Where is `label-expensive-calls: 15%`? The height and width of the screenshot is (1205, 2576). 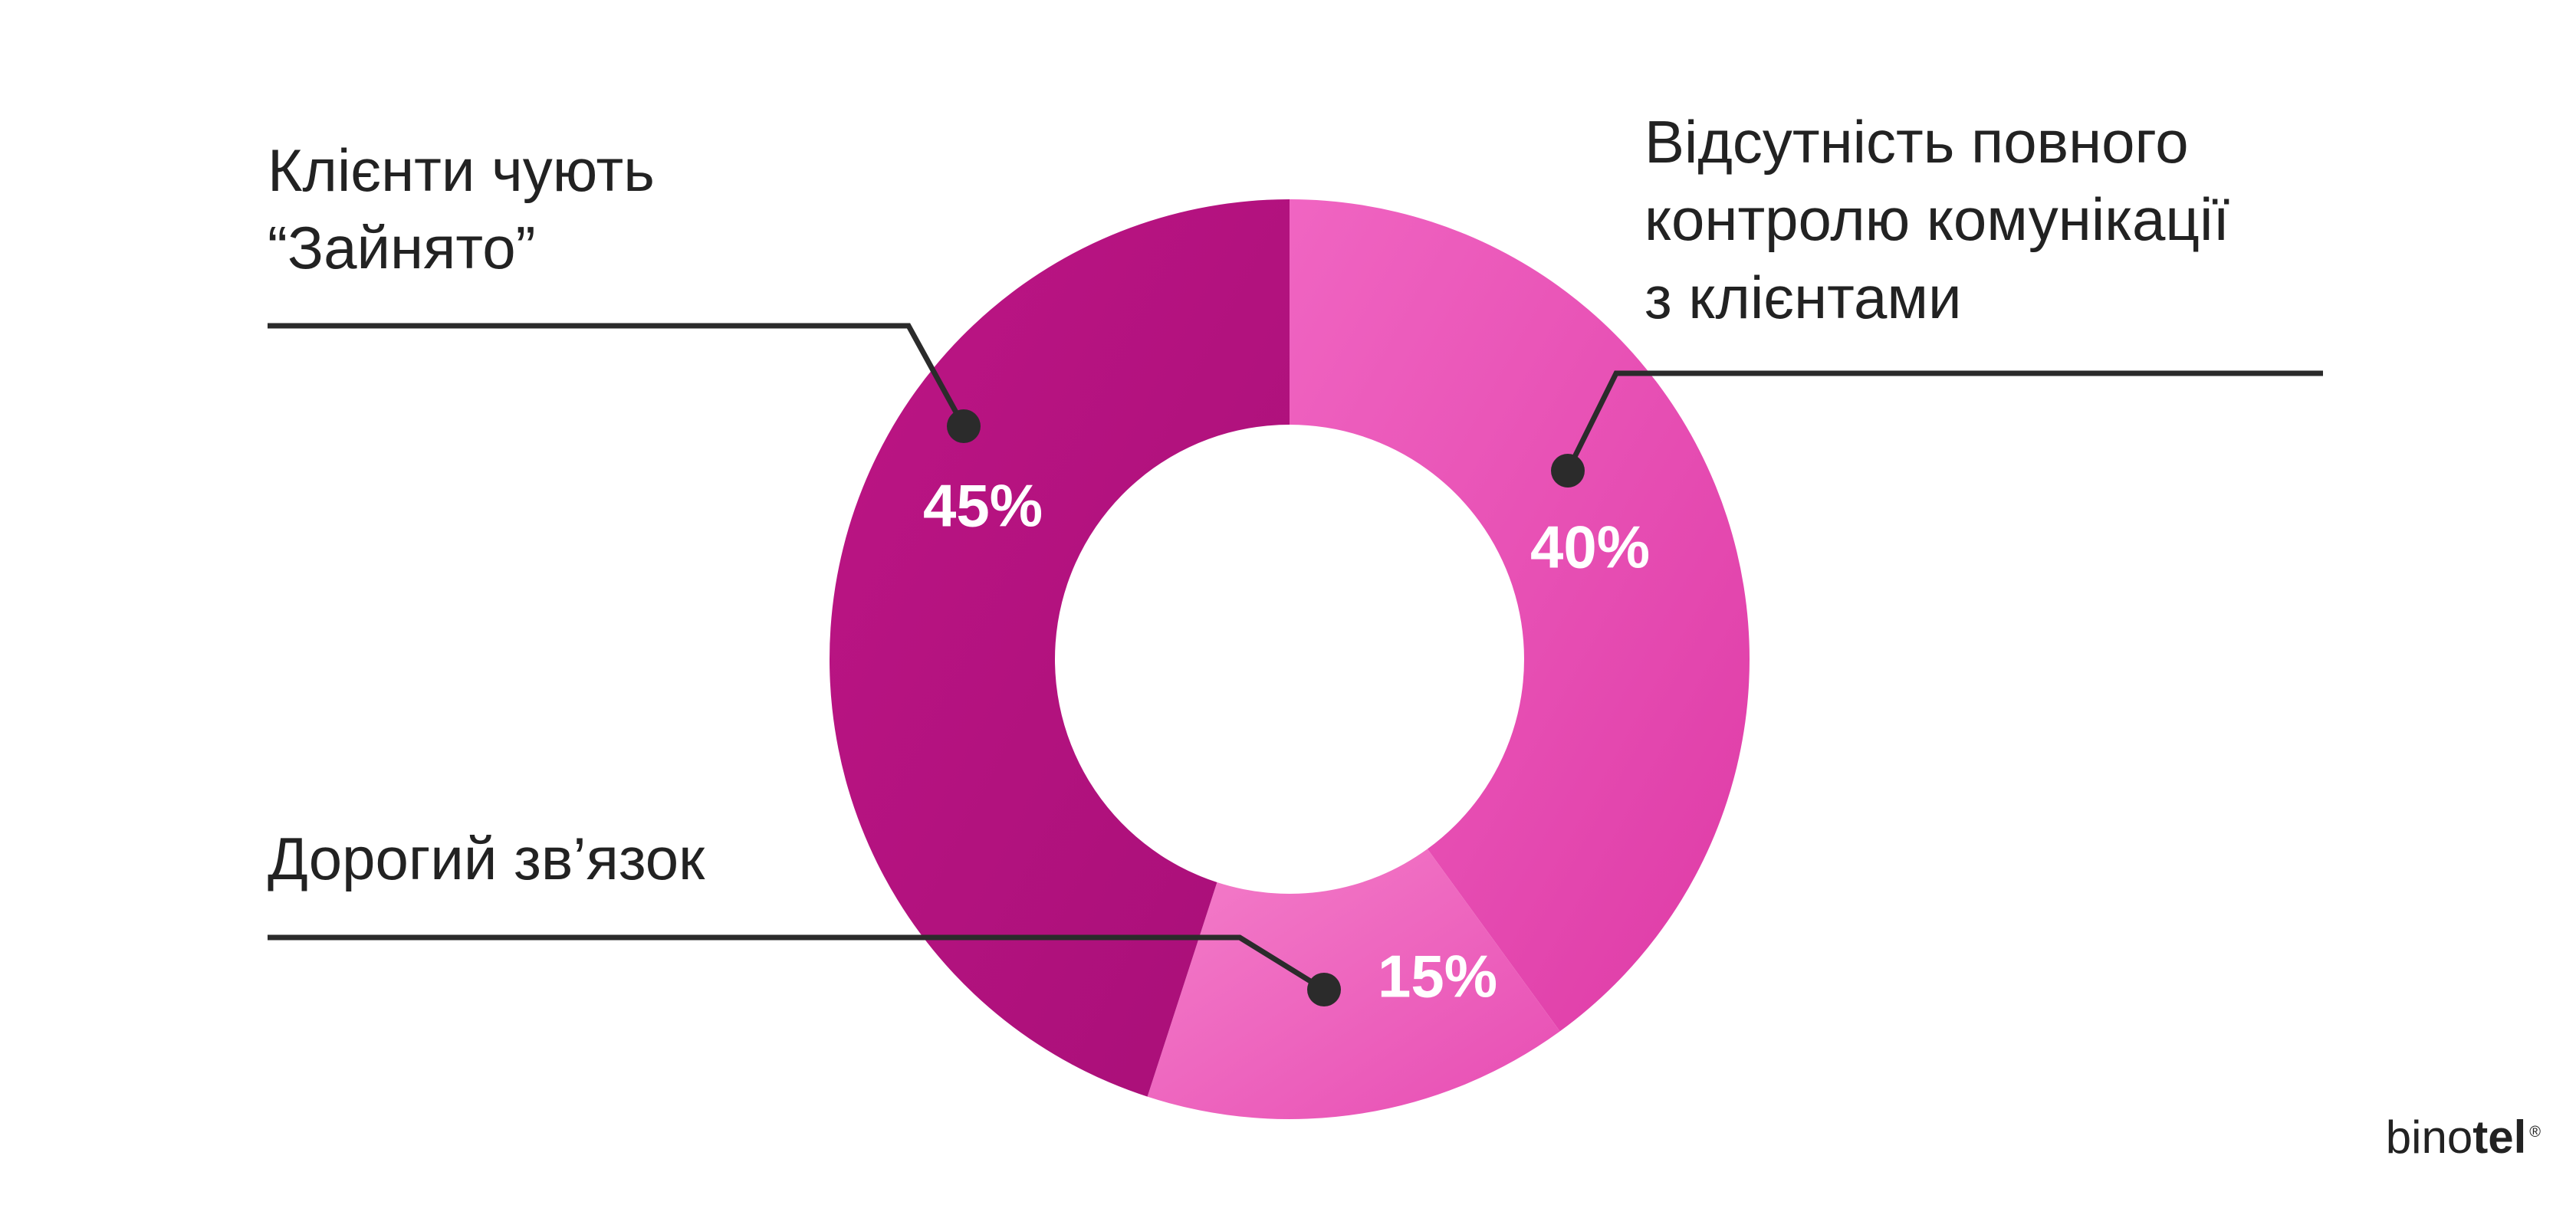 label-expensive-calls: 15% is located at coordinates (1437, 976).